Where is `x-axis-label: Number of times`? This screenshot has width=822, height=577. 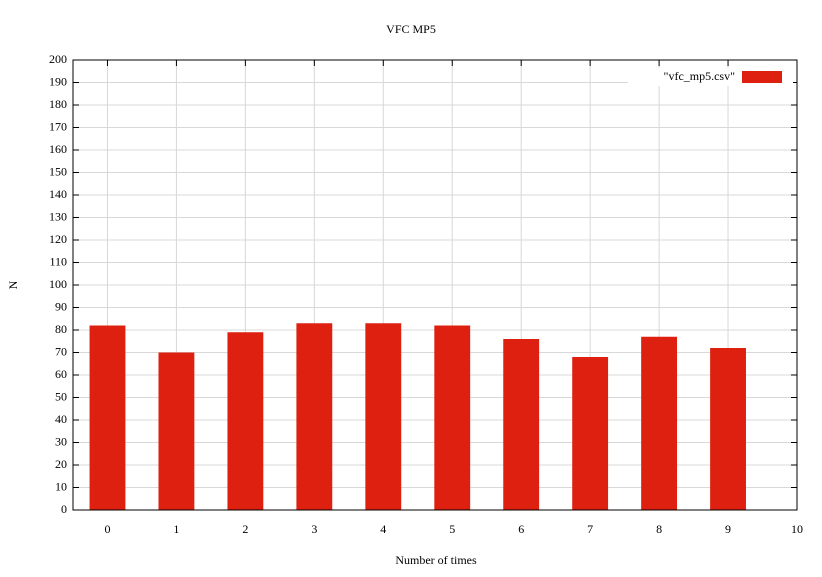 x-axis-label: Number of times is located at coordinates (436, 560).